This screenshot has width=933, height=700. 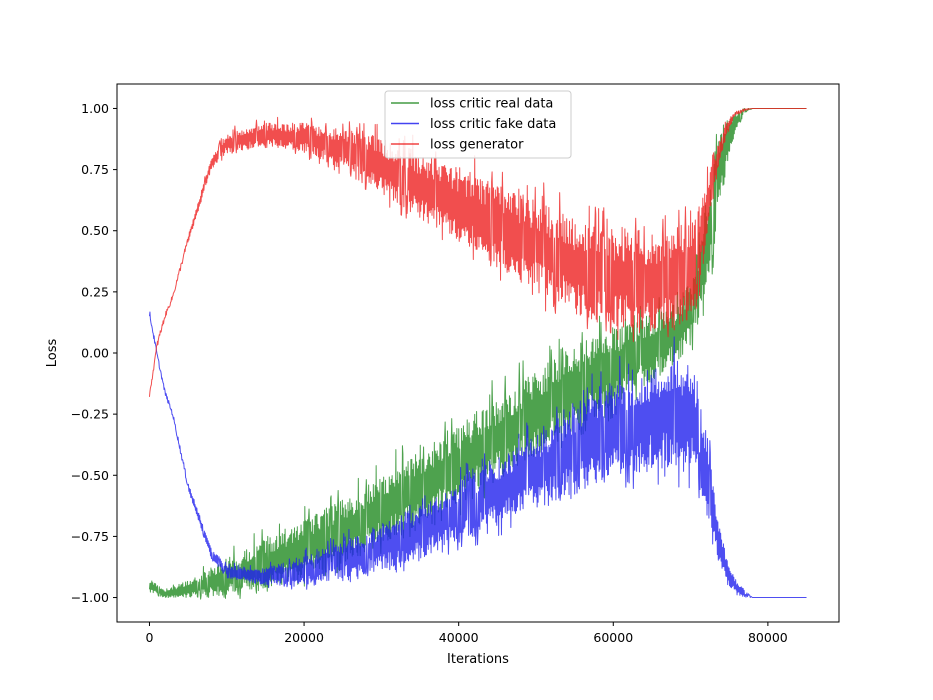 I want to click on y-tick-label: 0.75, so click(x=95, y=169).